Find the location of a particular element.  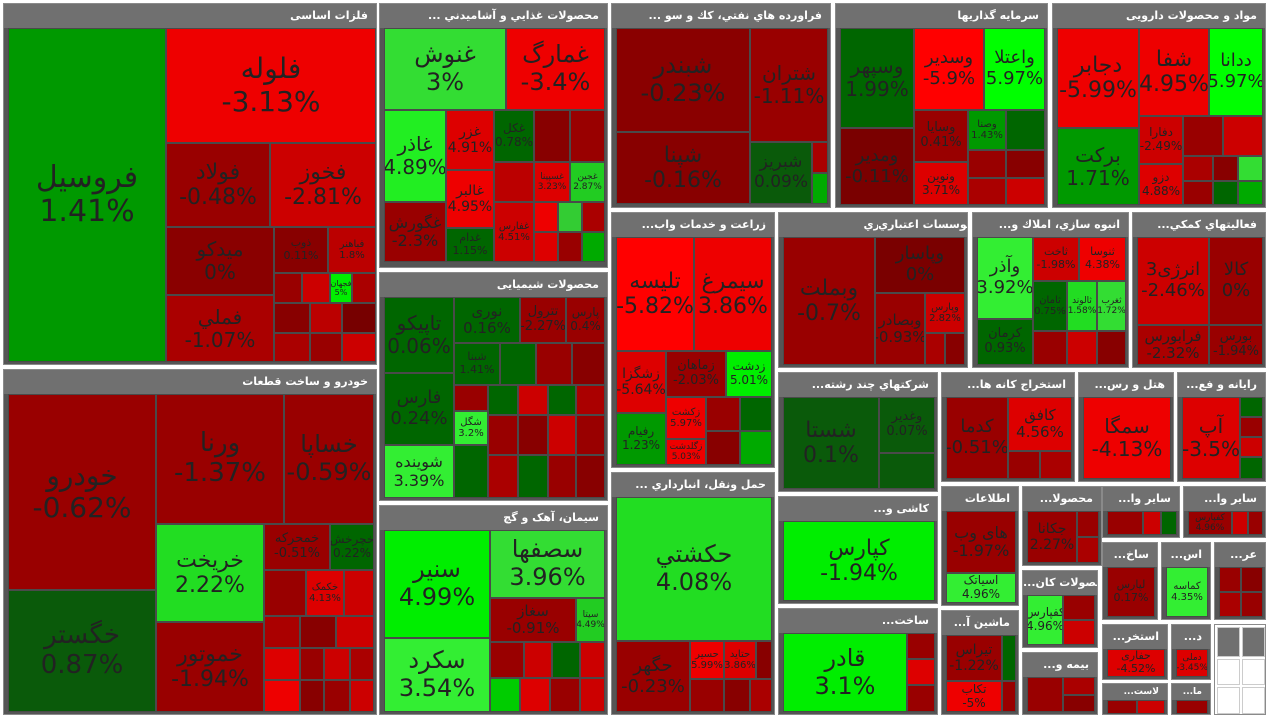

tile-ghakal: غكل 0.78% is located at coordinates (514, 136).